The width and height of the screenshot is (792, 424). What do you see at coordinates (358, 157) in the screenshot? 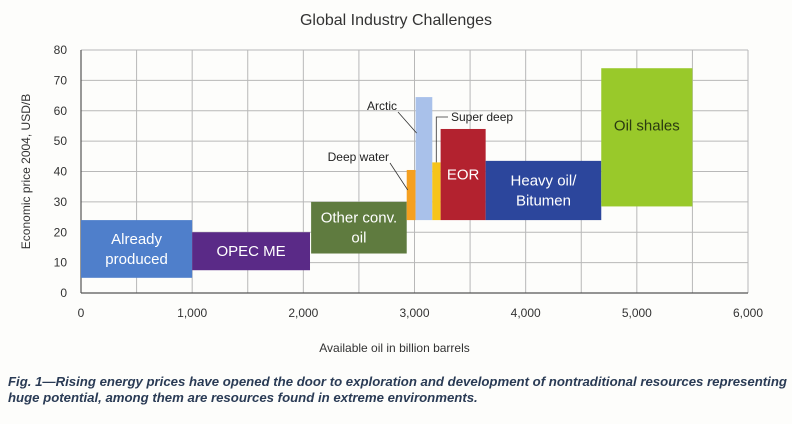
I see `callout-label: Deep water` at bounding box center [358, 157].